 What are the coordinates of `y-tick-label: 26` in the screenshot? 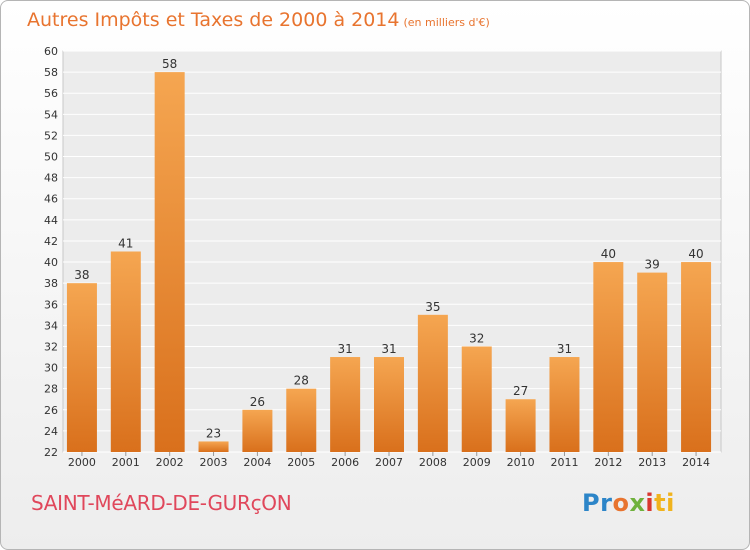 It's located at (51, 410).